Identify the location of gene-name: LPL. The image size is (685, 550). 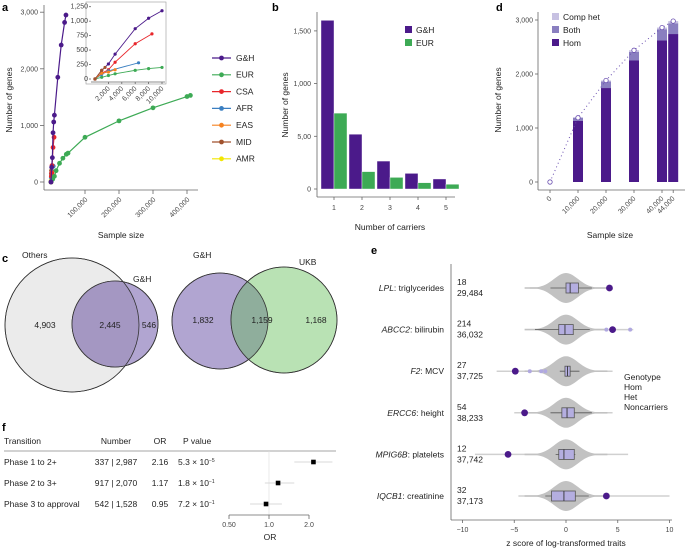
(386, 288).